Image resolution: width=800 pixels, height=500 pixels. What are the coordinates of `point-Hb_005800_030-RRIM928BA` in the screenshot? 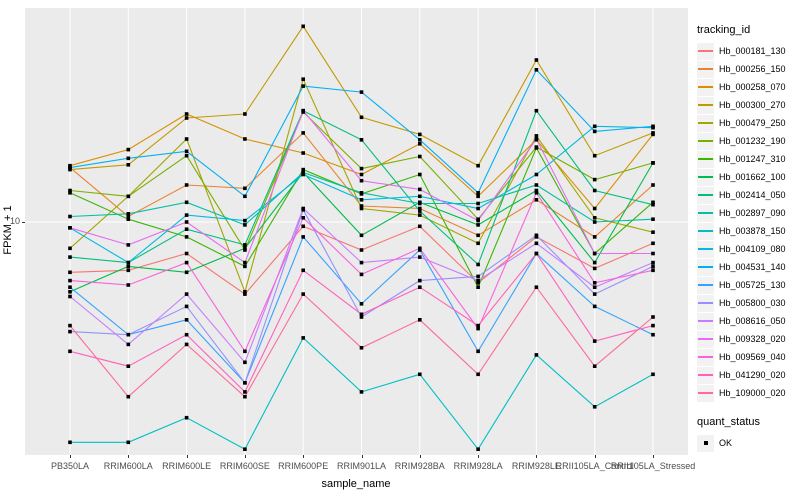 It's located at (420, 280).